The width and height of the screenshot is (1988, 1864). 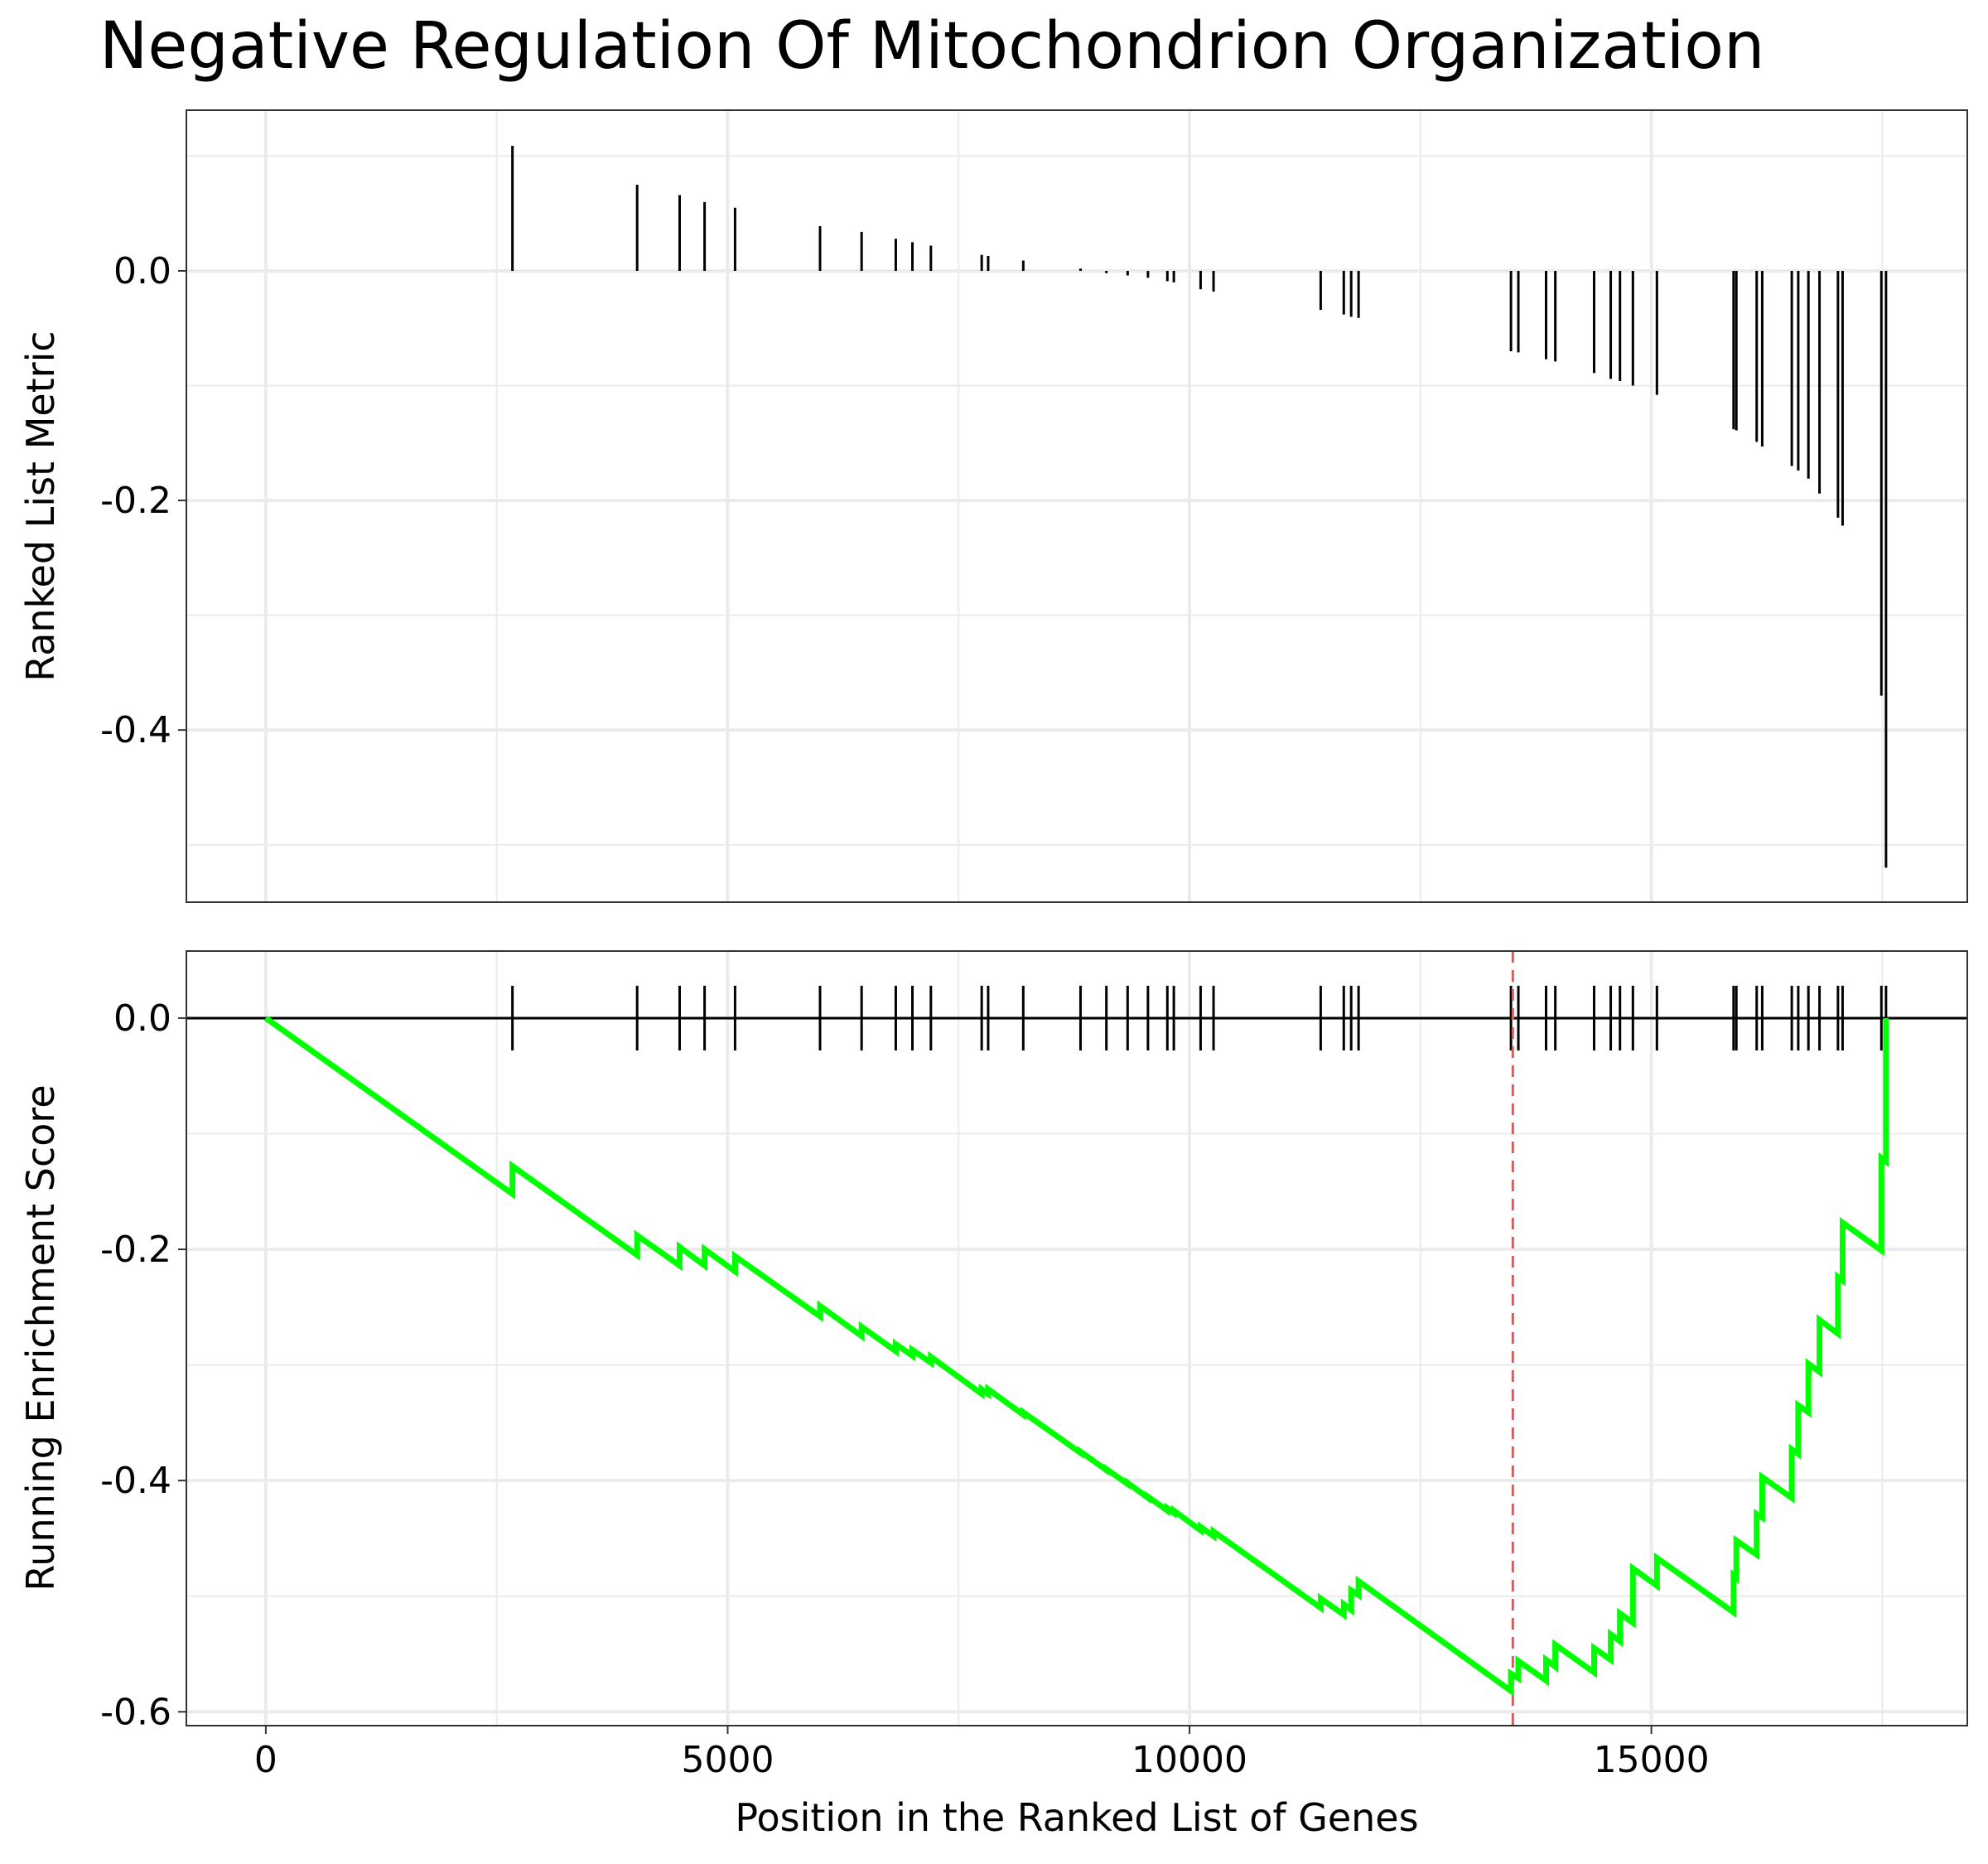 I want to click on x-ticks: 0 5000 10000 15000, so click(x=982, y=1753).